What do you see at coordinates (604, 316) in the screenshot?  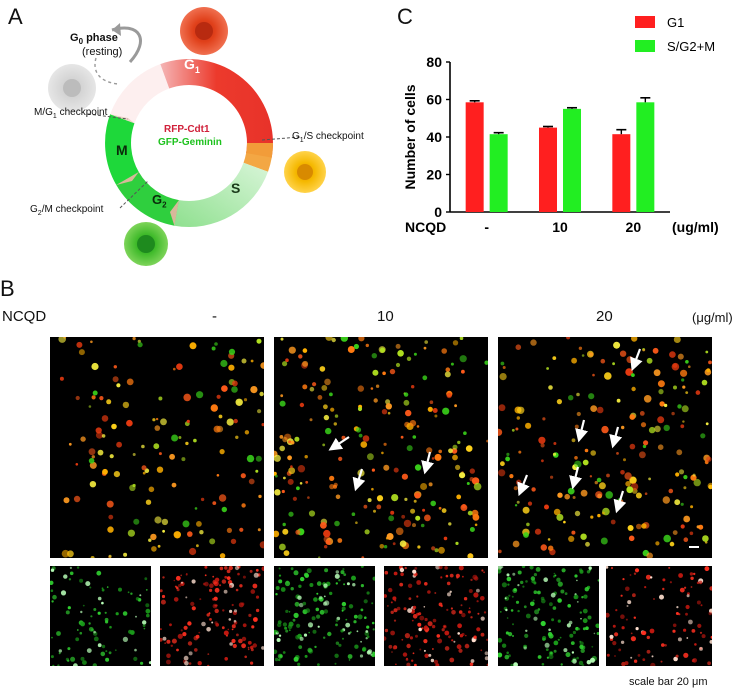 I see `condition-label-3: 20` at bounding box center [604, 316].